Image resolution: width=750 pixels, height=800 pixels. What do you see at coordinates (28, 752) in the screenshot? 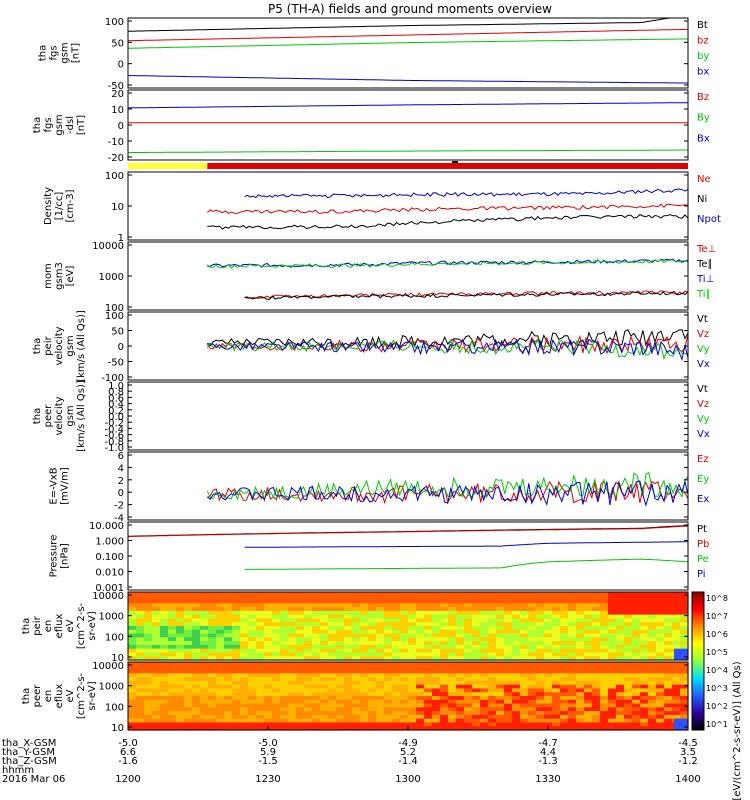
I see `ephemeris-label: tha_Y-GSM` at bounding box center [28, 752].